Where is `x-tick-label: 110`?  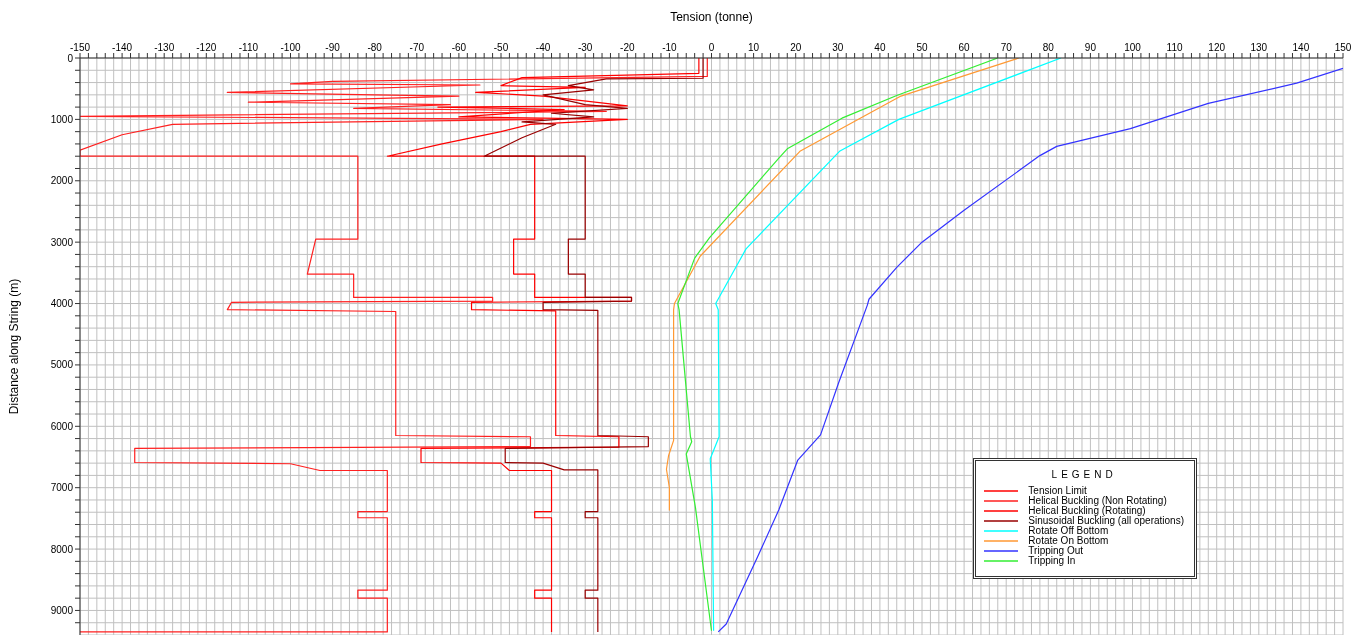
x-tick-label: 110 is located at coordinates (1174, 47).